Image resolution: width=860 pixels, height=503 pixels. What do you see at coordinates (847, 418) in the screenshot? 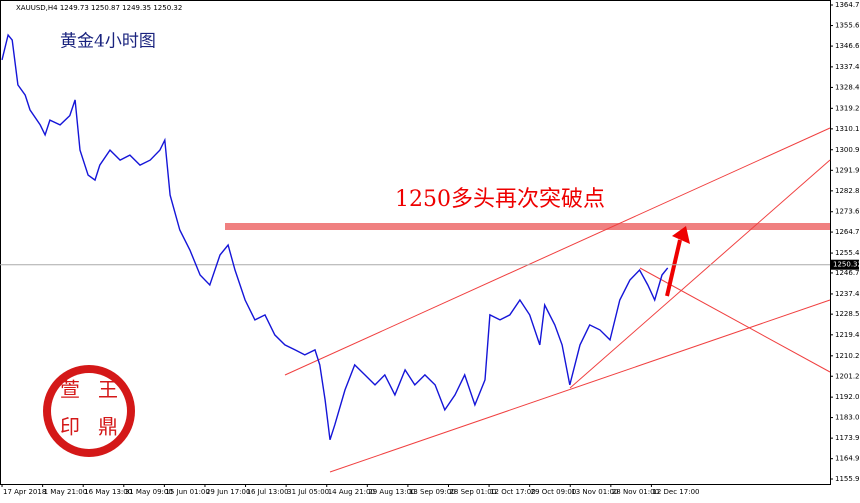
I see `y-tick-label: 1183.00` at bounding box center [847, 418].